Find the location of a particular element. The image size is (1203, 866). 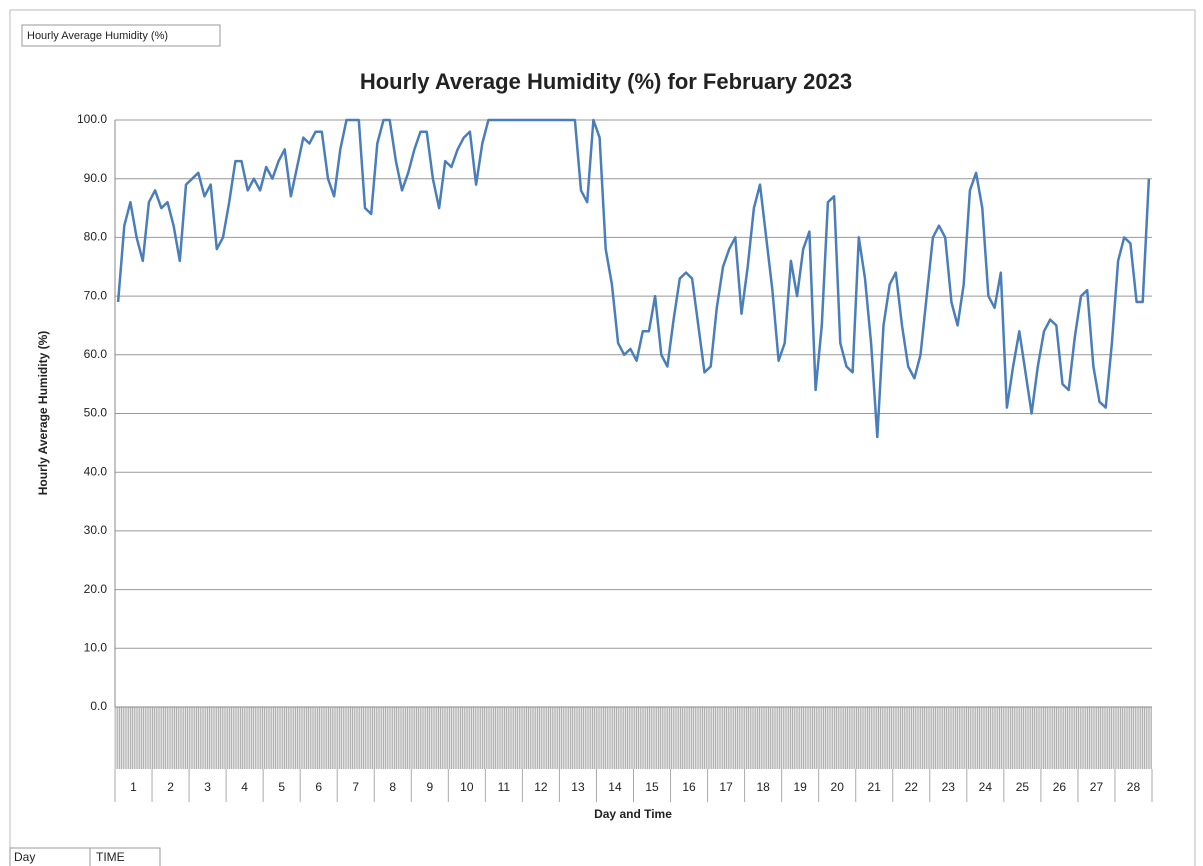

x-group-label: 28 is located at coordinates (1134, 787).